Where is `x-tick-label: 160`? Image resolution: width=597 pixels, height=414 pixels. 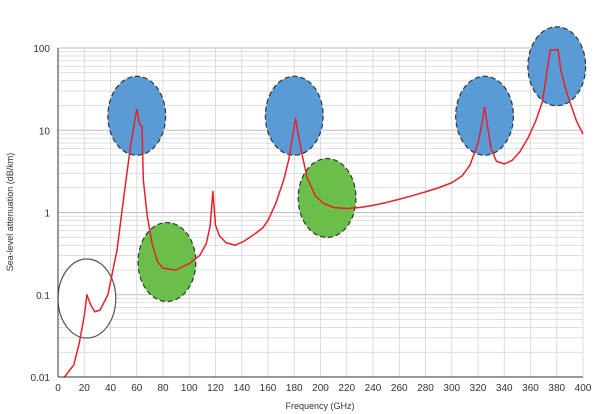
x-tick-label: 160 is located at coordinates (268, 388).